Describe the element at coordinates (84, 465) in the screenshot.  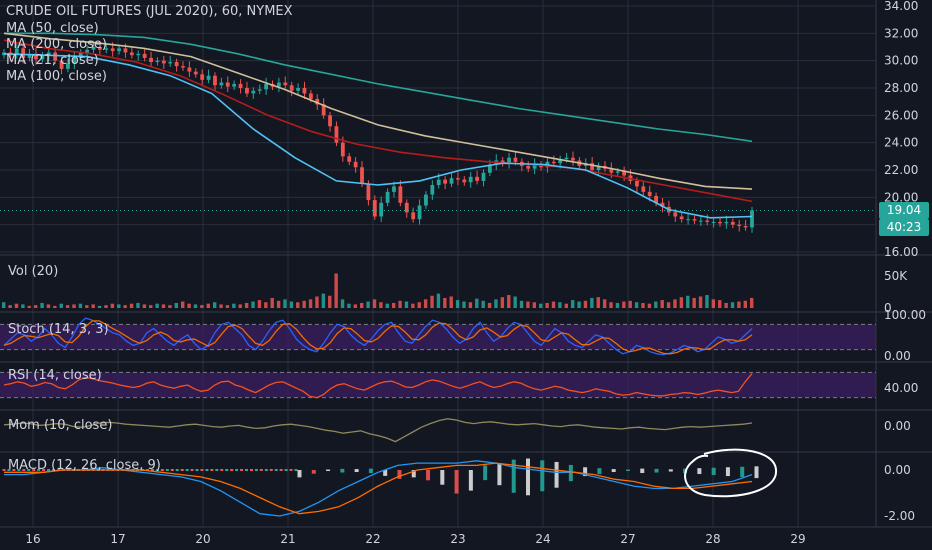
I see `pane-label-macd: MACD (12, 26, close, 9)` at that location.